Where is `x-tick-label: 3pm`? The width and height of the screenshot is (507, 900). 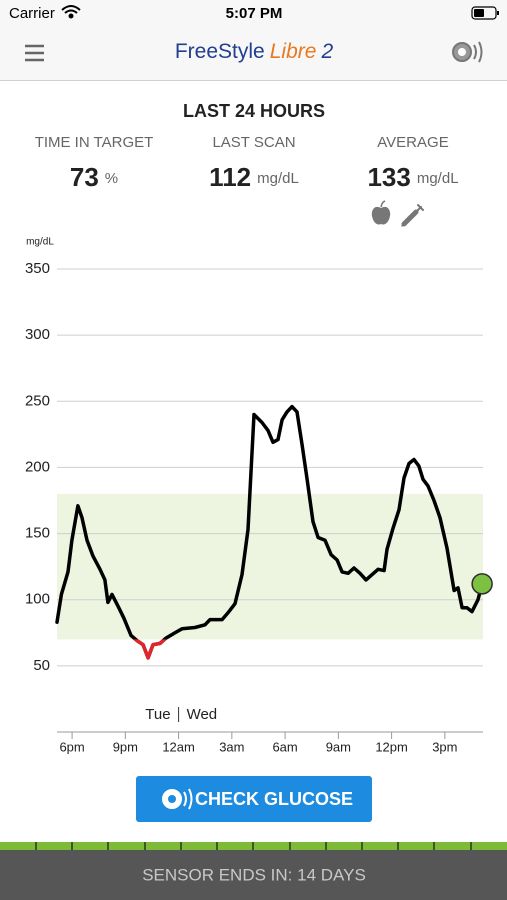
x-tick-label: 3pm is located at coordinates (444, 746).